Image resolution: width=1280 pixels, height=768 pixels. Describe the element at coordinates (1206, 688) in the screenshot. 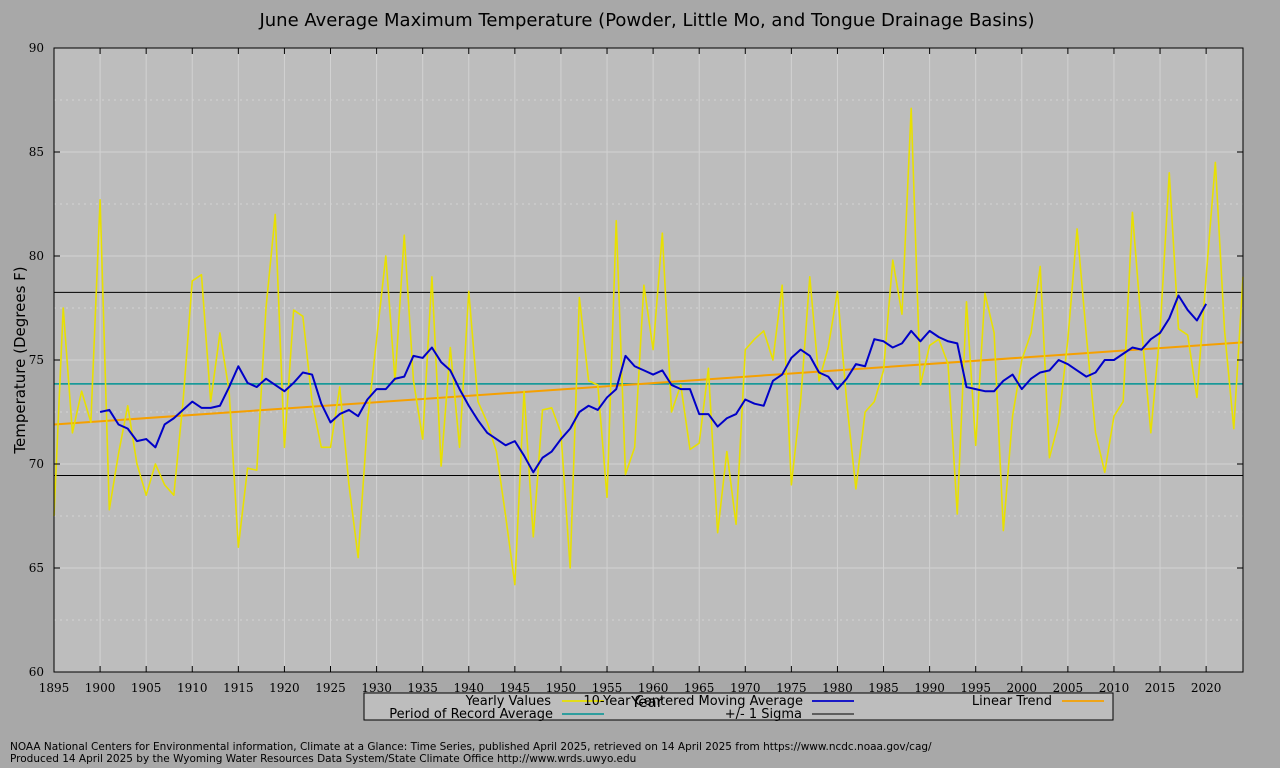

I see `x-tick-label: 2020` at that location.